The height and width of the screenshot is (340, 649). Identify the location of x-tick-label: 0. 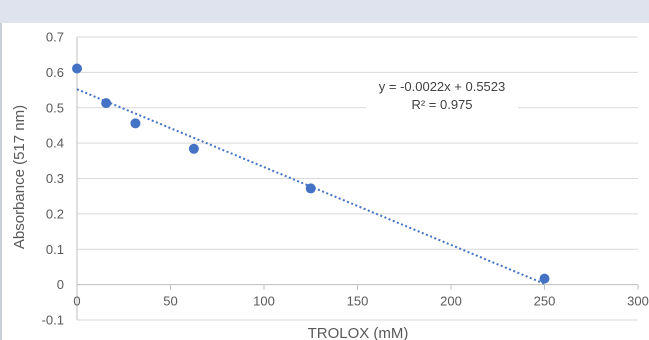
(76, 301).